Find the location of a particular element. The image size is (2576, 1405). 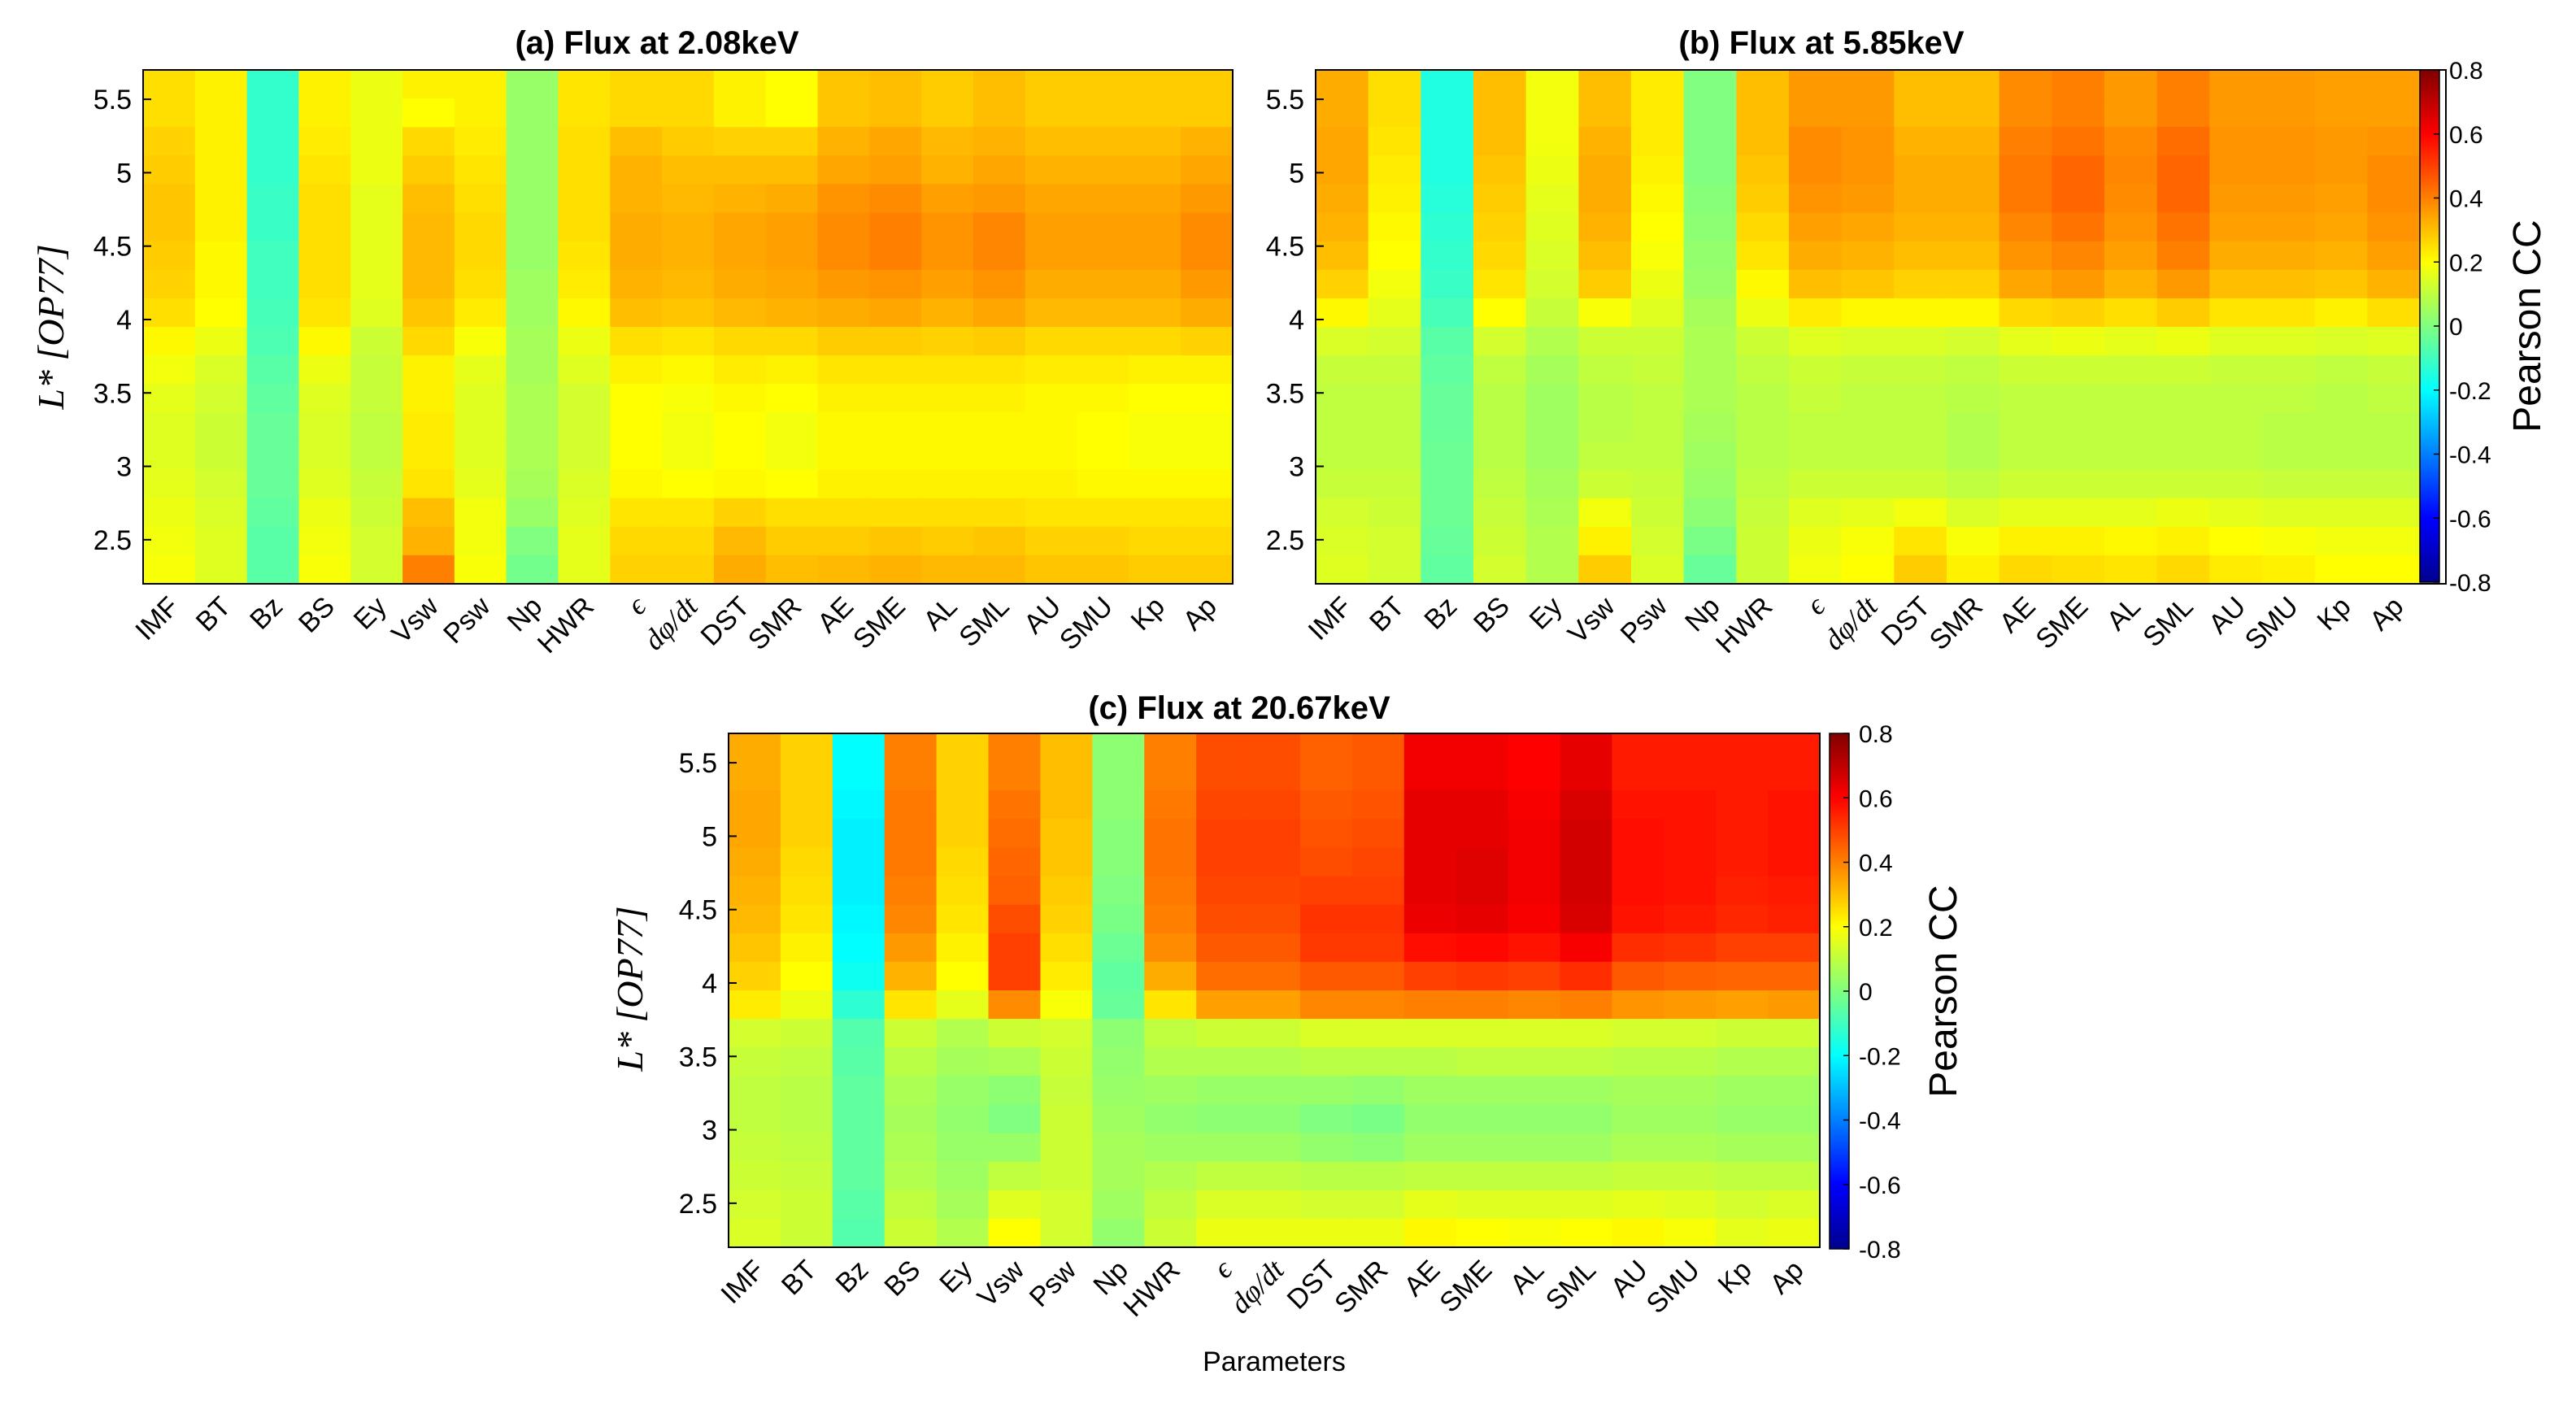

x-tick-label: BS is located at coordinates (1492, 615).